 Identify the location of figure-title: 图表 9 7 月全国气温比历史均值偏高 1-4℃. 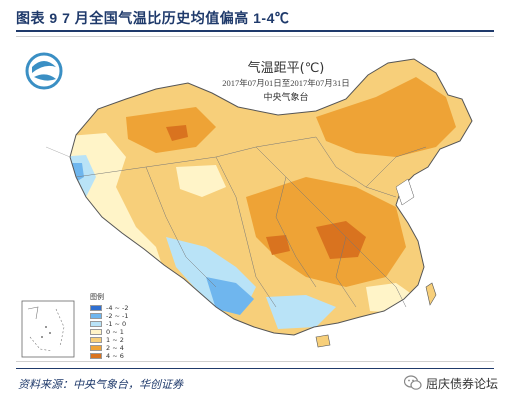
(153, 18).